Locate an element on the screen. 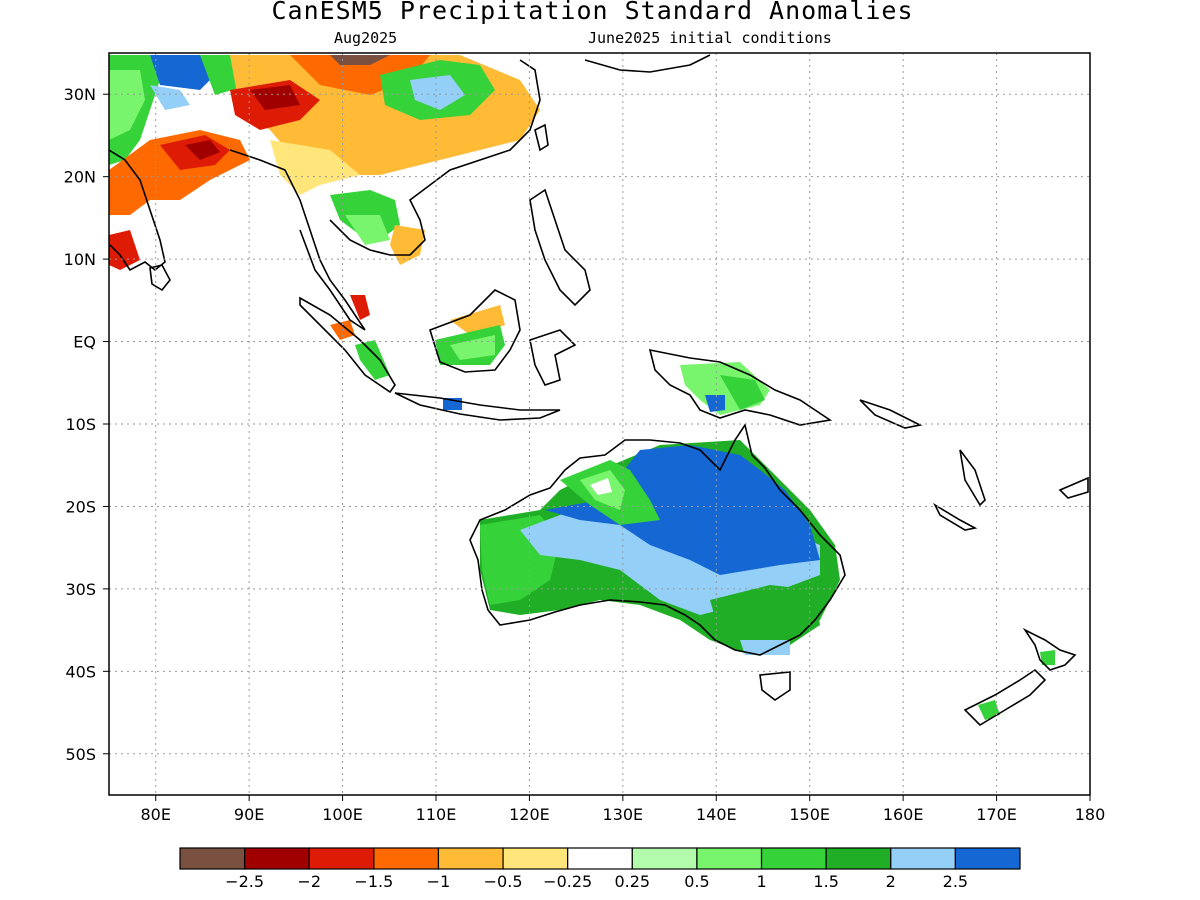 The width and height of the screenshot is (1200, 900). lat-tick-label: 20S is located at coordinates (80, 506).